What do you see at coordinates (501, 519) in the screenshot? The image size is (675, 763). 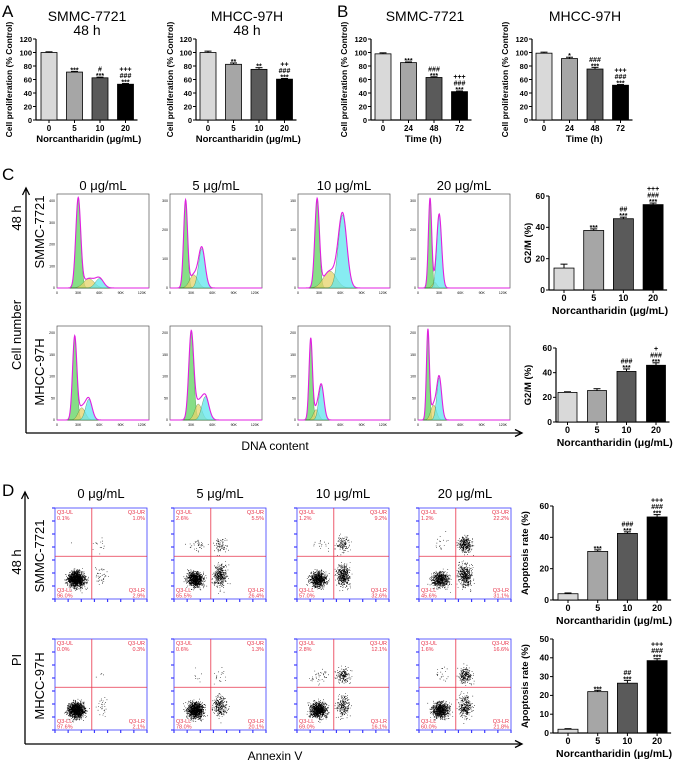 I see `quadrant-value-ur: 22.2%` at bounding box center [501, 519].